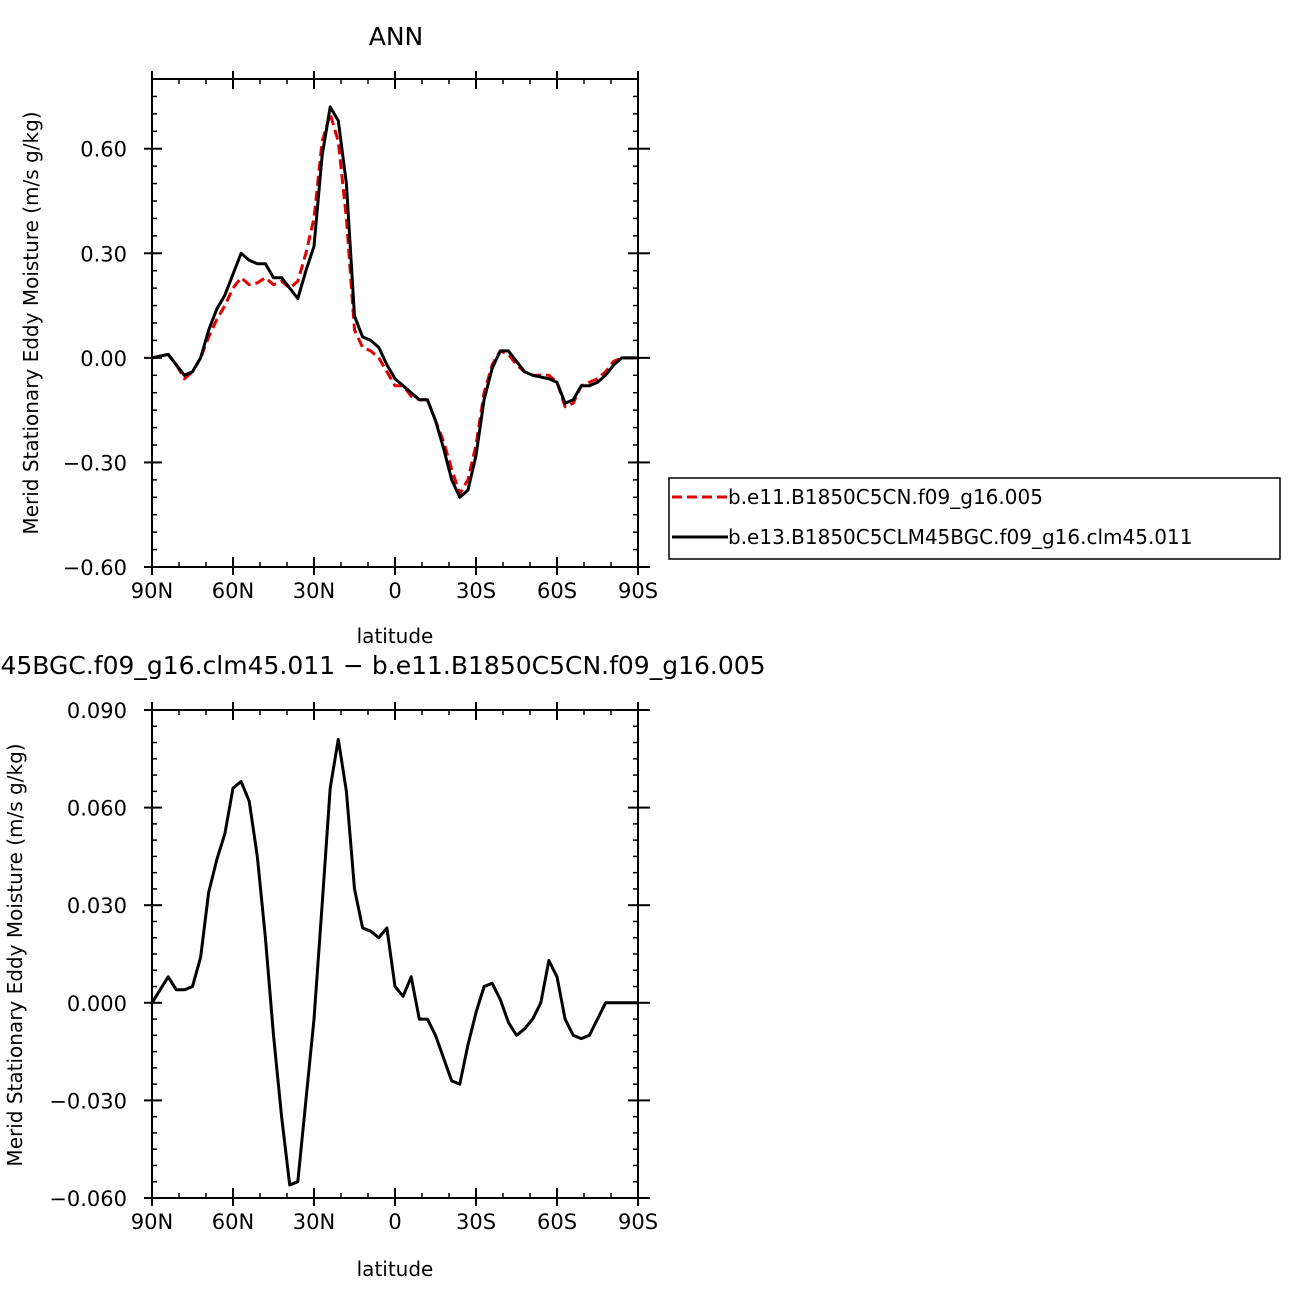 Image resolution: width=1299 pixels, height=1302 pixels. Describe the element at coordinates (396, 36) in the screenshot. I see `top-panel-title: ANN` at that location.